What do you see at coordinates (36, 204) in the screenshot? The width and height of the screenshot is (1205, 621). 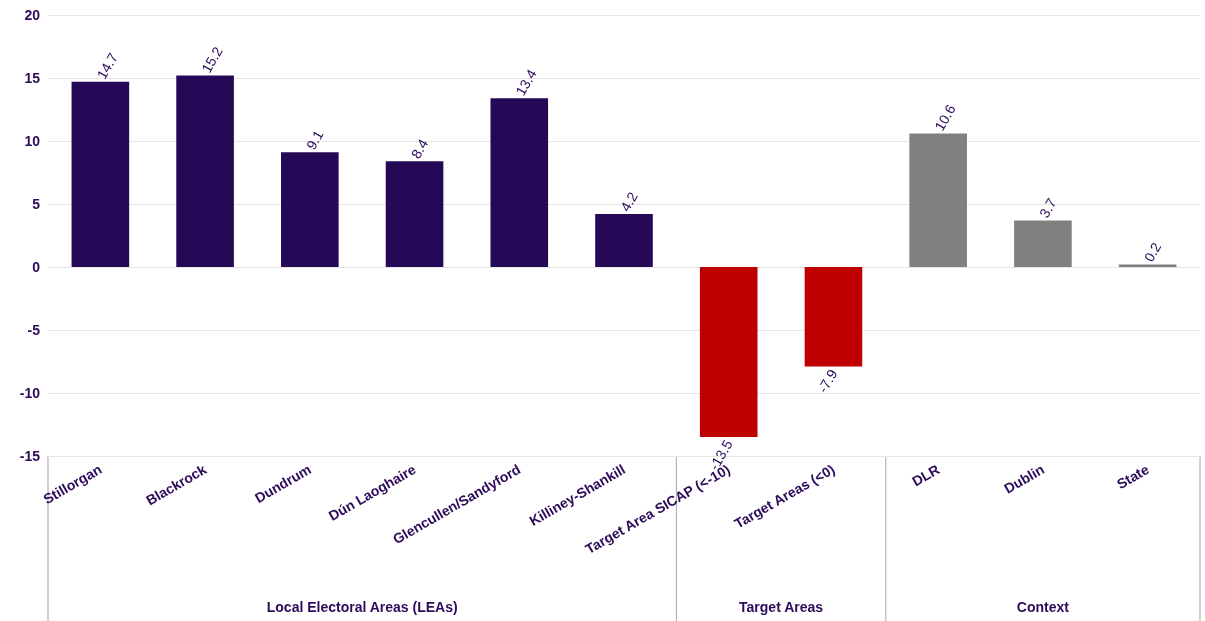 I see `y-tick-label: 5` at bounding box center [36, 204].